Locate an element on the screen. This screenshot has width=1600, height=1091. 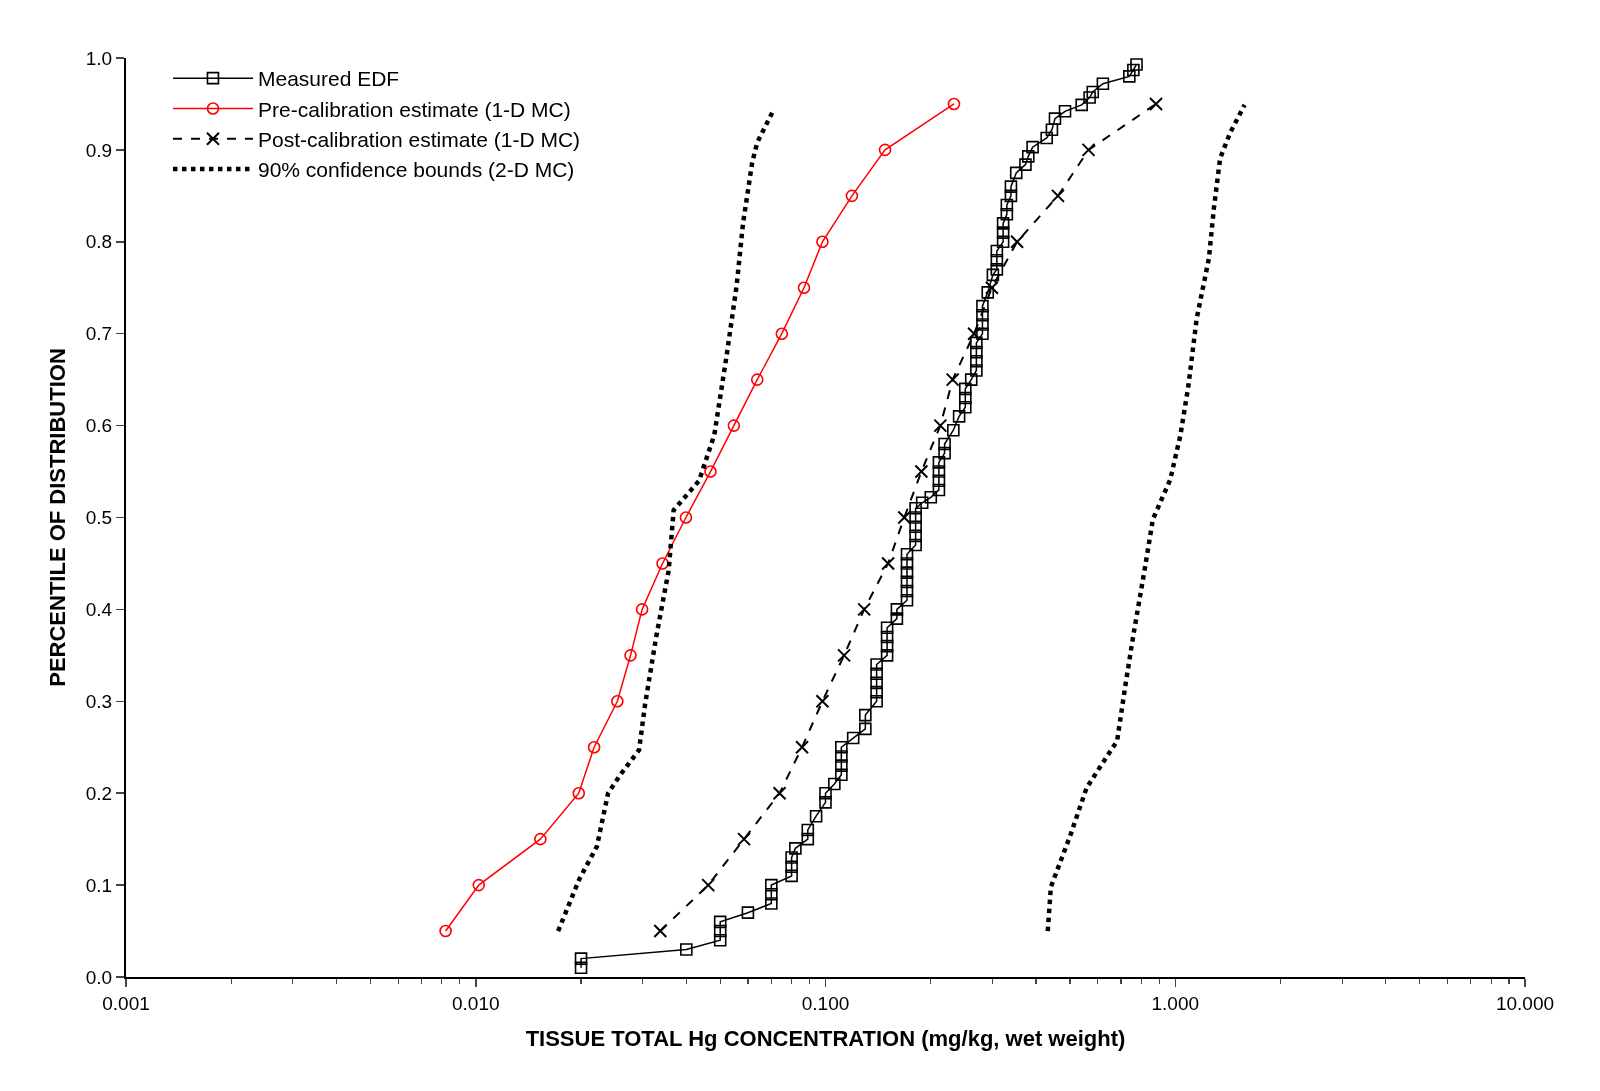
x-tick-label: 0.001 is located at coordinates (126, 1003).